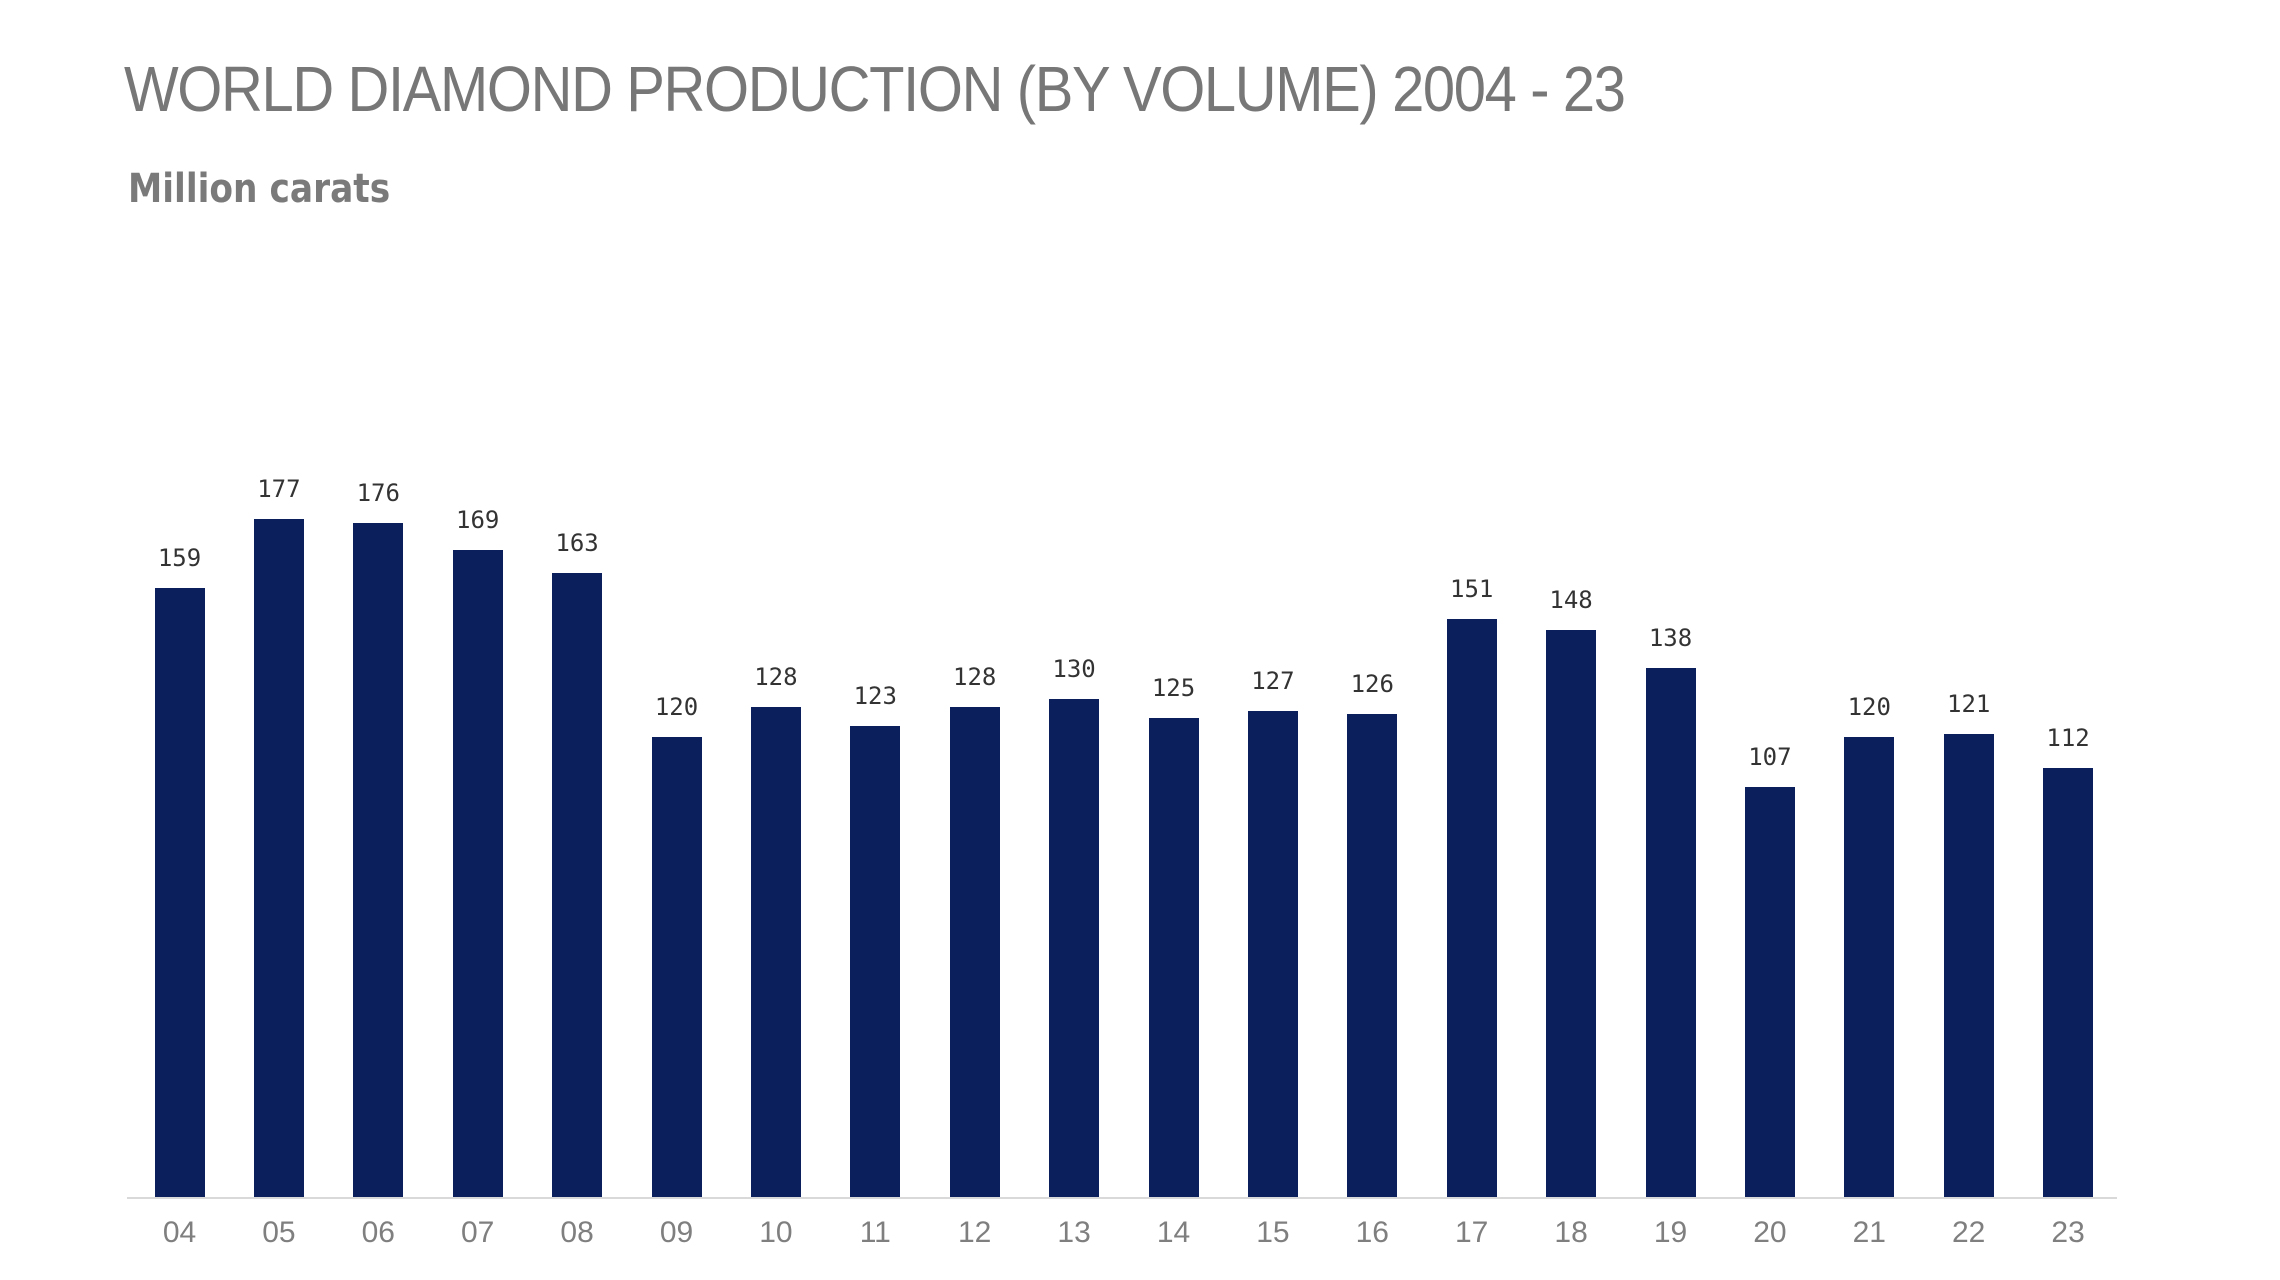 The height and width of the screenshot is (1280, 2280). Describe the element at coordinates (1372, 684) in the screenshot. I see `data-label: 126` at that location.